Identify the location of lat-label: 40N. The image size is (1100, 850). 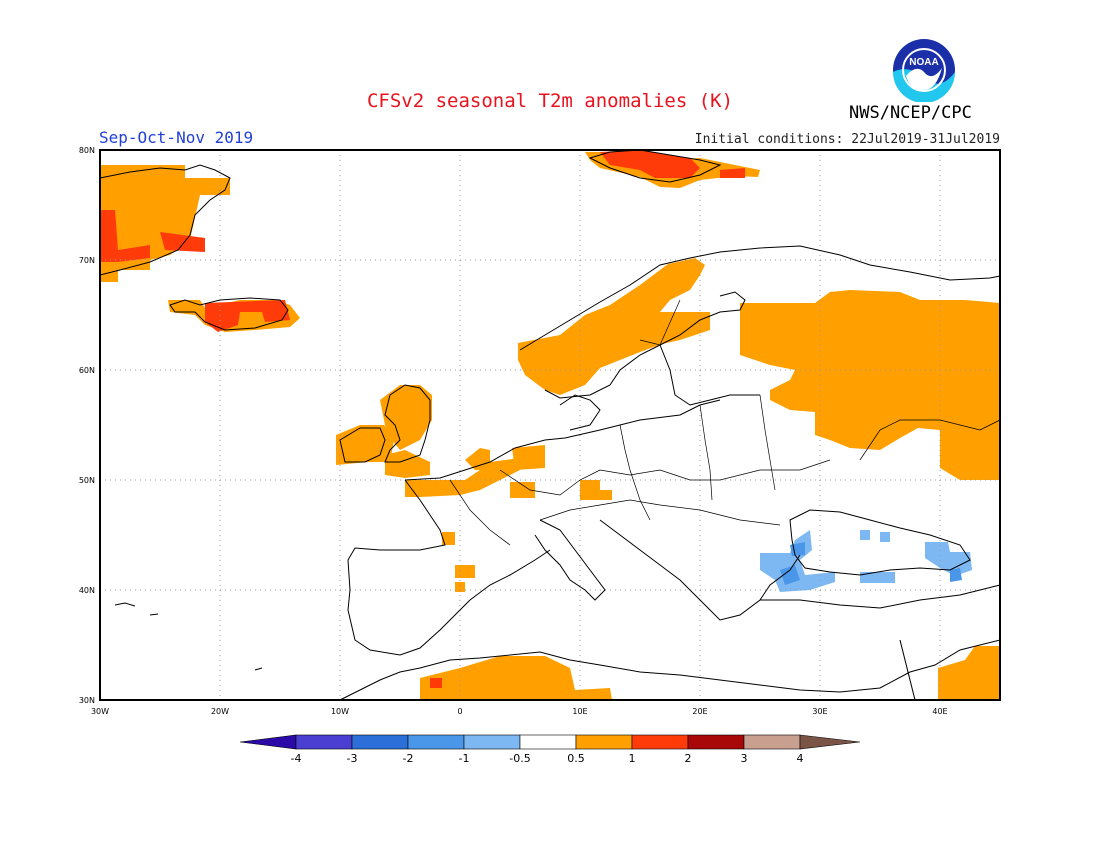
(87, 590).